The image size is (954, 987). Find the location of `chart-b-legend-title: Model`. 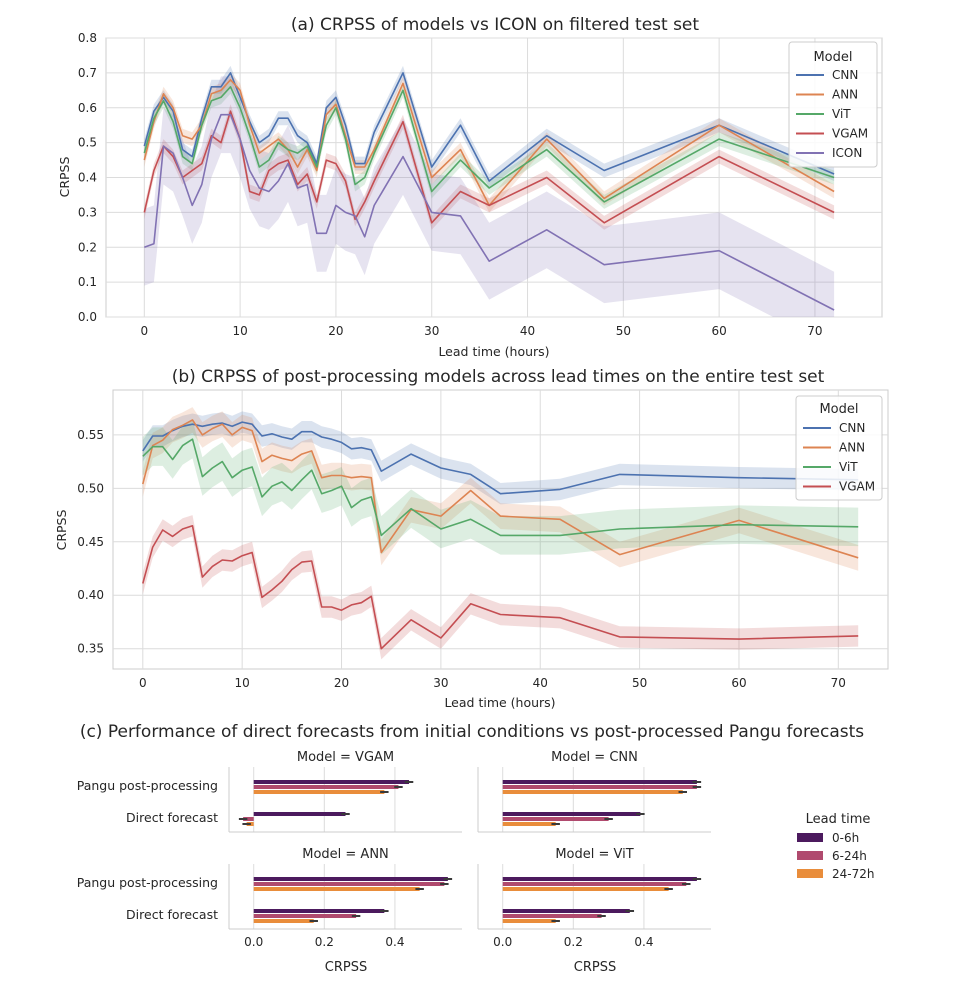

chart-b-legend-title: Model is located at coordinates (838, 409).